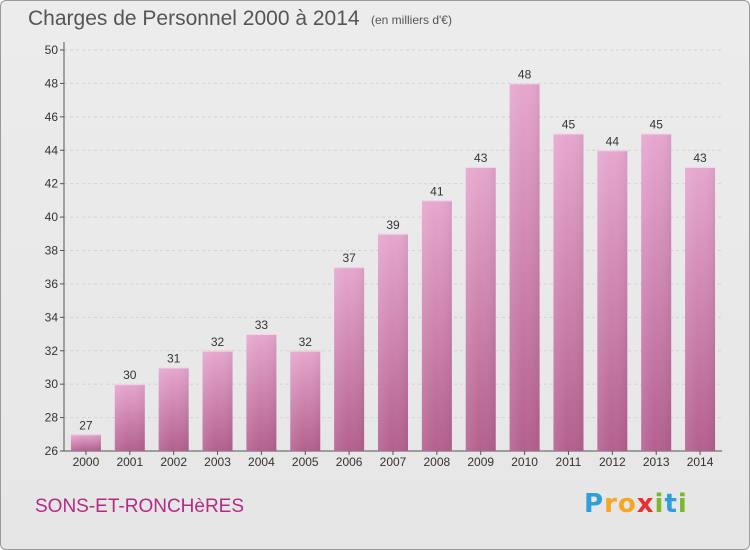  What do you see at coordinates (86, 462) in the screenshot?
I see `x-tick-label: 2000` at bounding box center [86, 462].